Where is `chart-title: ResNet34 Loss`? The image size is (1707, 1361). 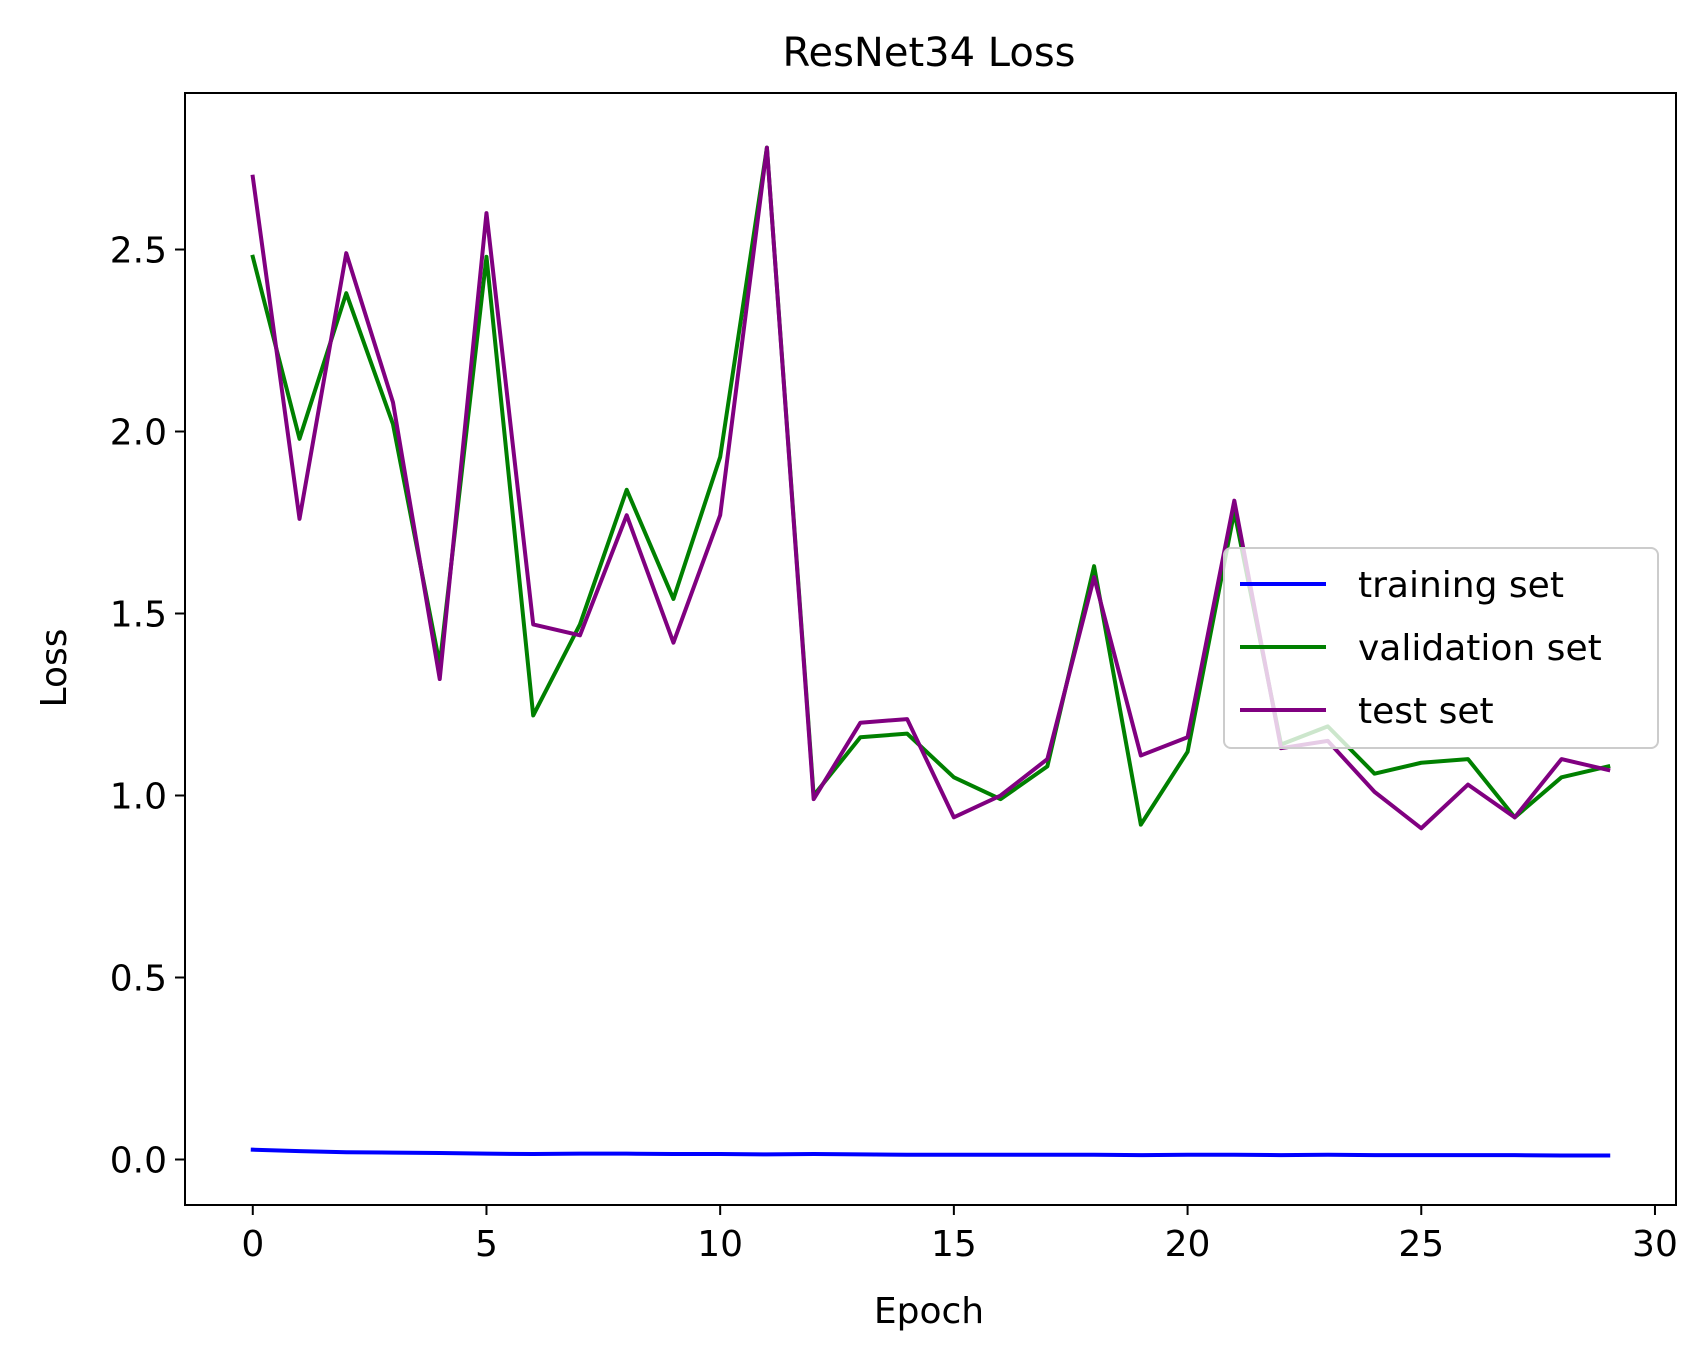 chart-title: ResNet34 Loss is located at coordinates (928, 53).